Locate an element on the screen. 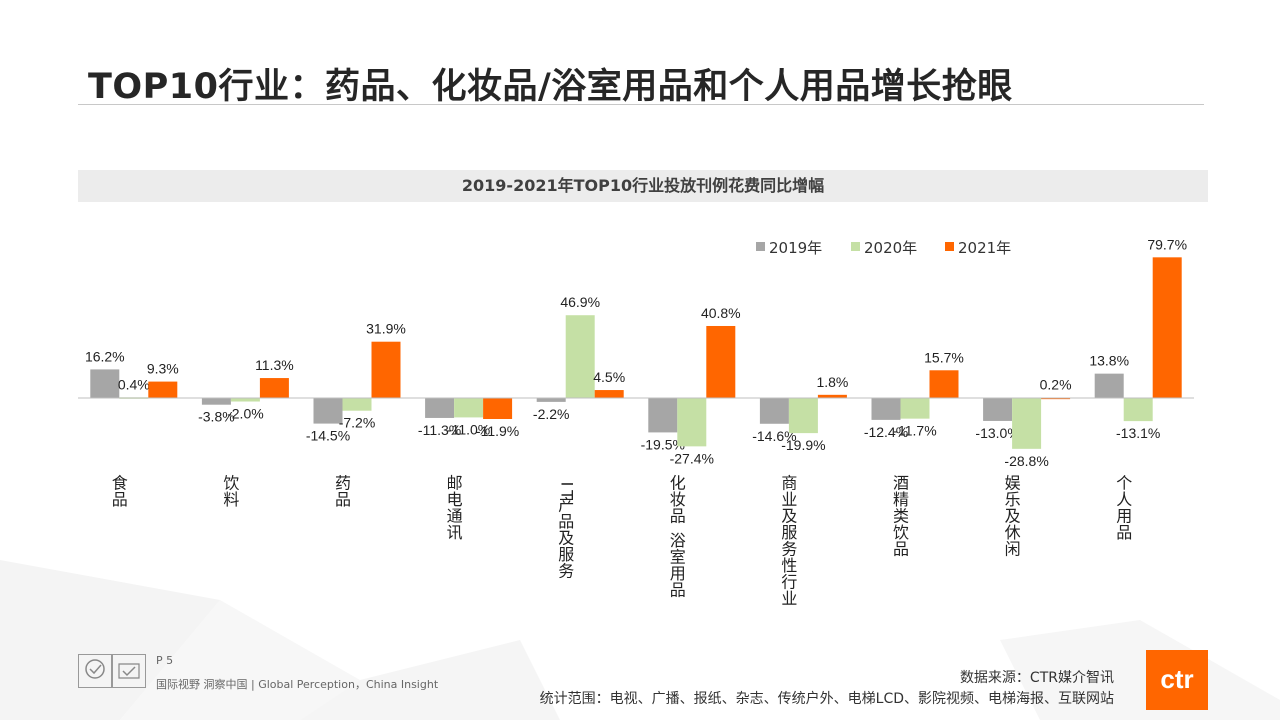 The image size is (1280, 720). category-label-char: 类 is located at coordinates (901, 516).